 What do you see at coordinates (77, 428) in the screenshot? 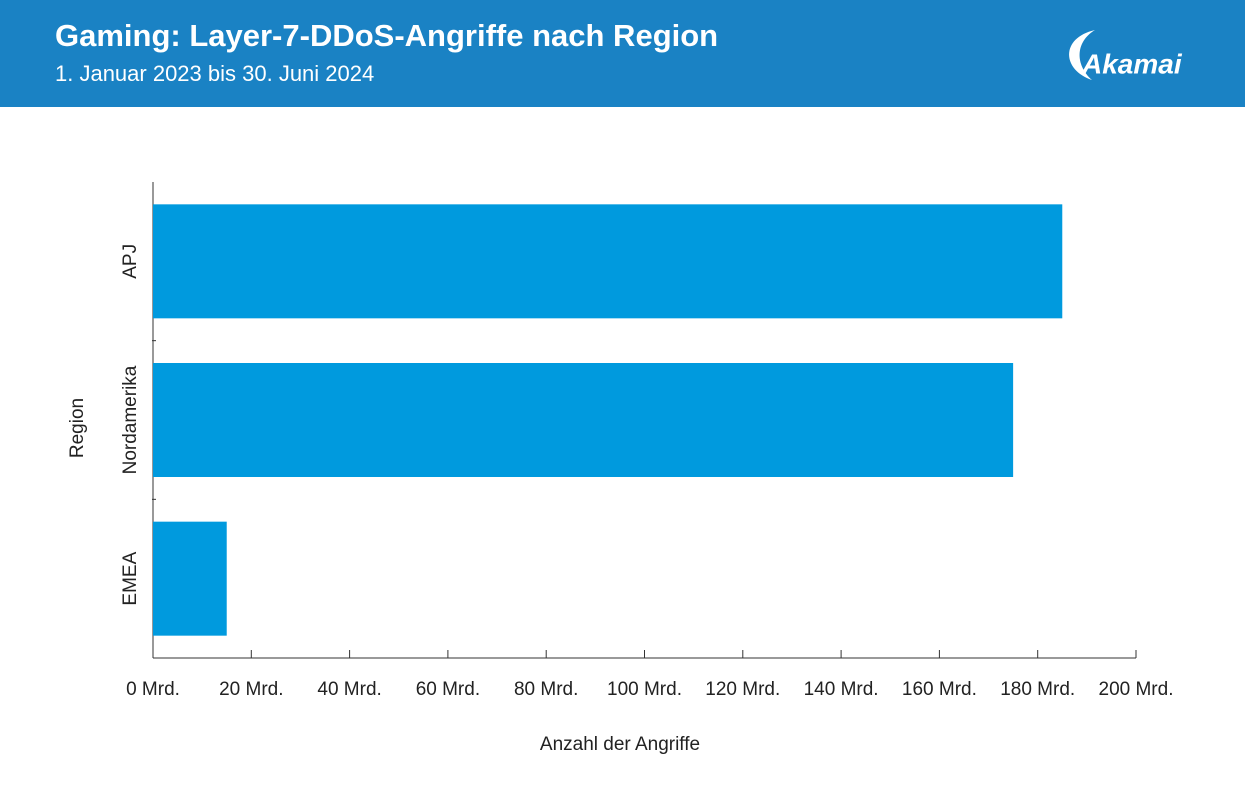
I see `y-axis-label: Region` at bounding box center [77, 428].